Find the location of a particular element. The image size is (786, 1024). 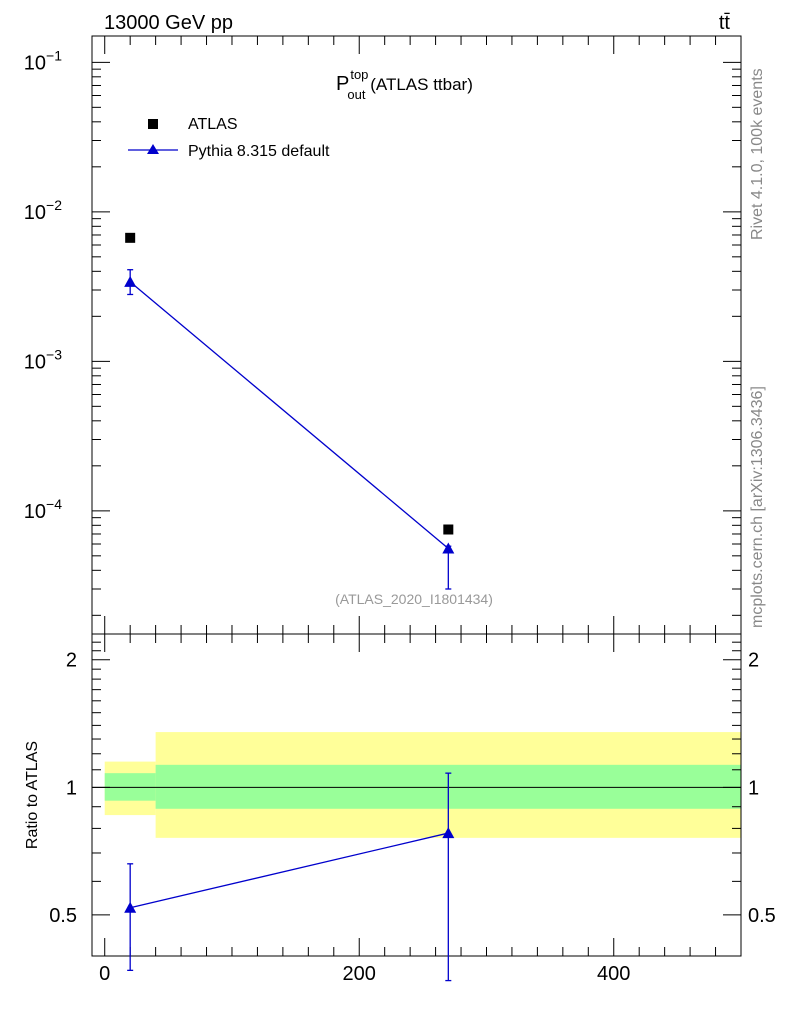

ratio-uncertainty-bands is located at coordinates (423, 785).